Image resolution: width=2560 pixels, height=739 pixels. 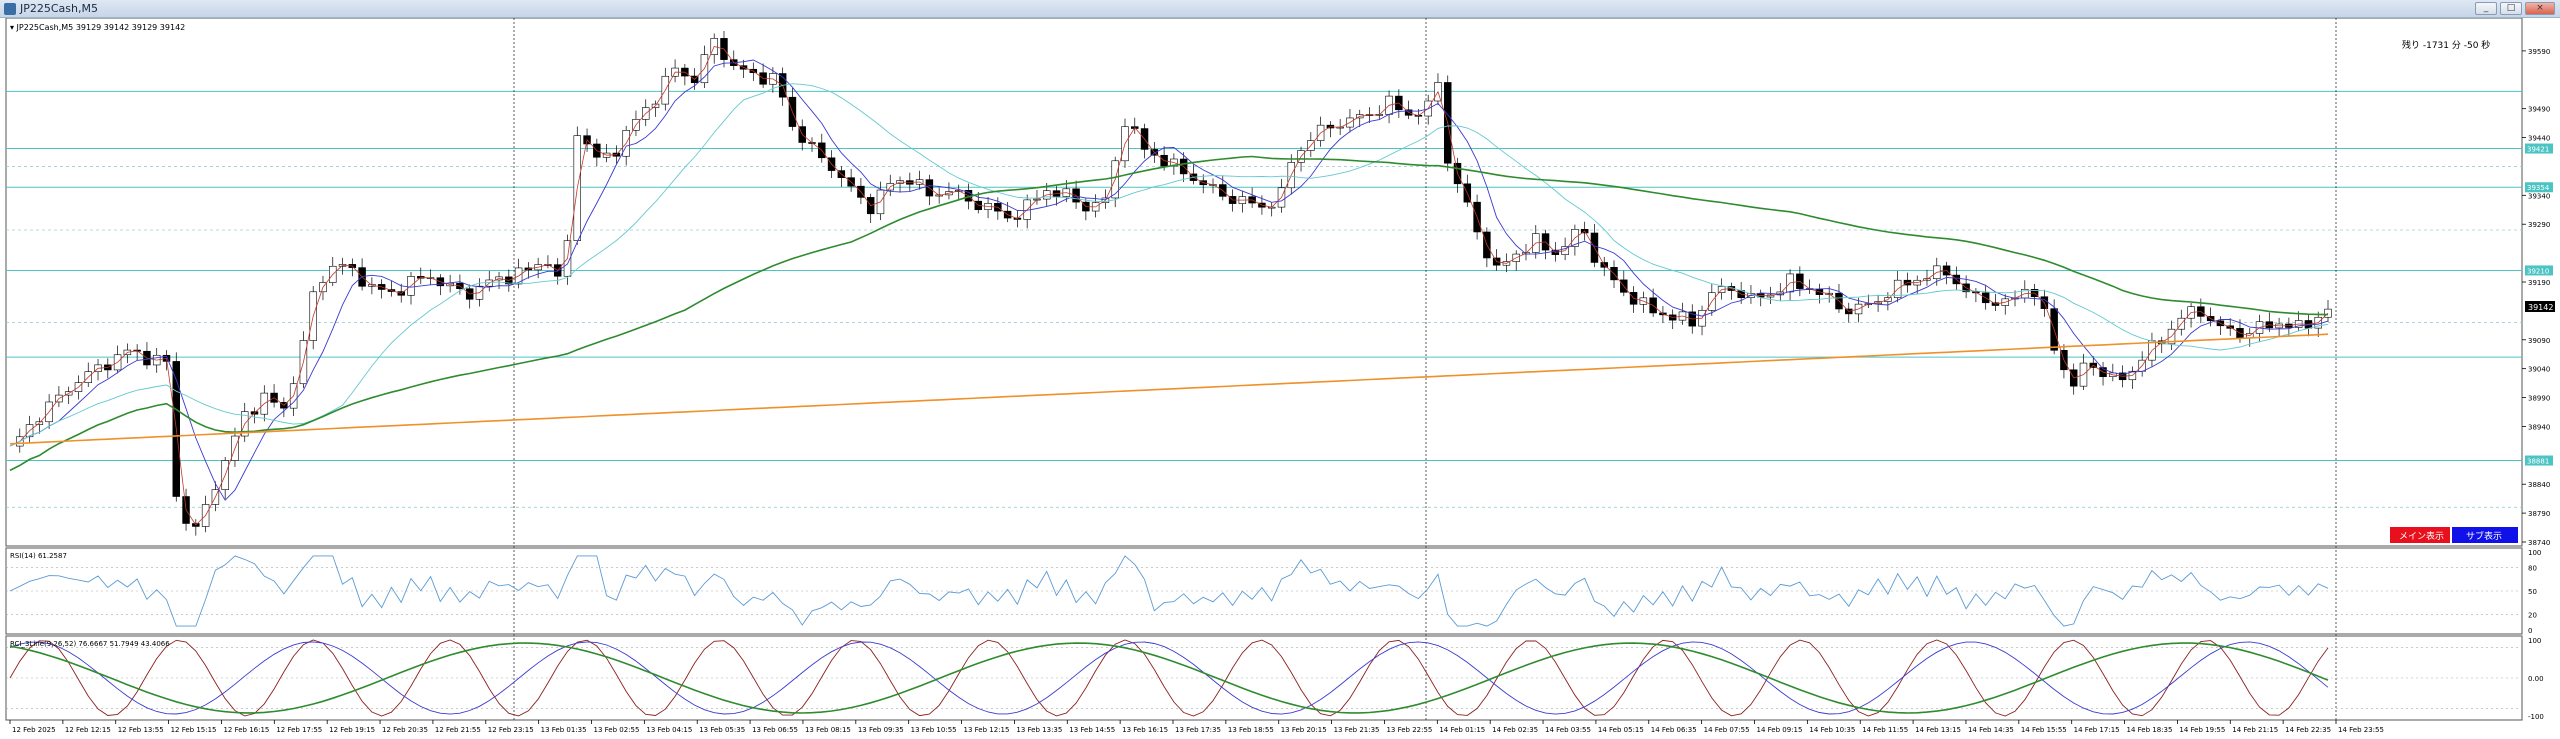 What do you see at coordinates (2539, 485) in the screenshot?
I see `price-tick-label: 38840` at bounding box center [2539, 485].